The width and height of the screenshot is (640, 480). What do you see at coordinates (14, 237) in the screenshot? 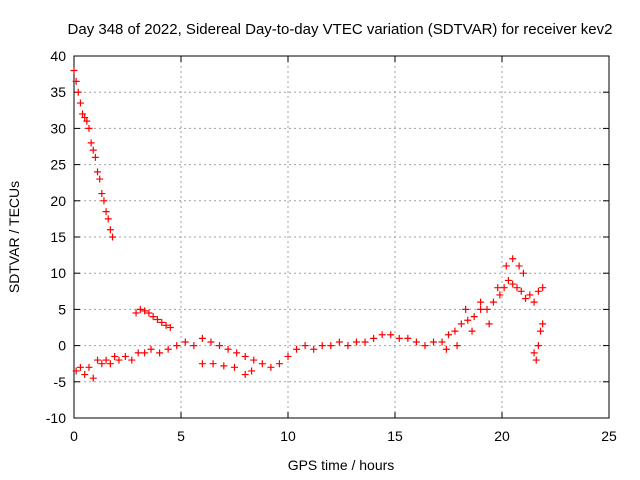
I see `y-axis-label: SDTVAR / TECUs` at bounding box center [14, 237].